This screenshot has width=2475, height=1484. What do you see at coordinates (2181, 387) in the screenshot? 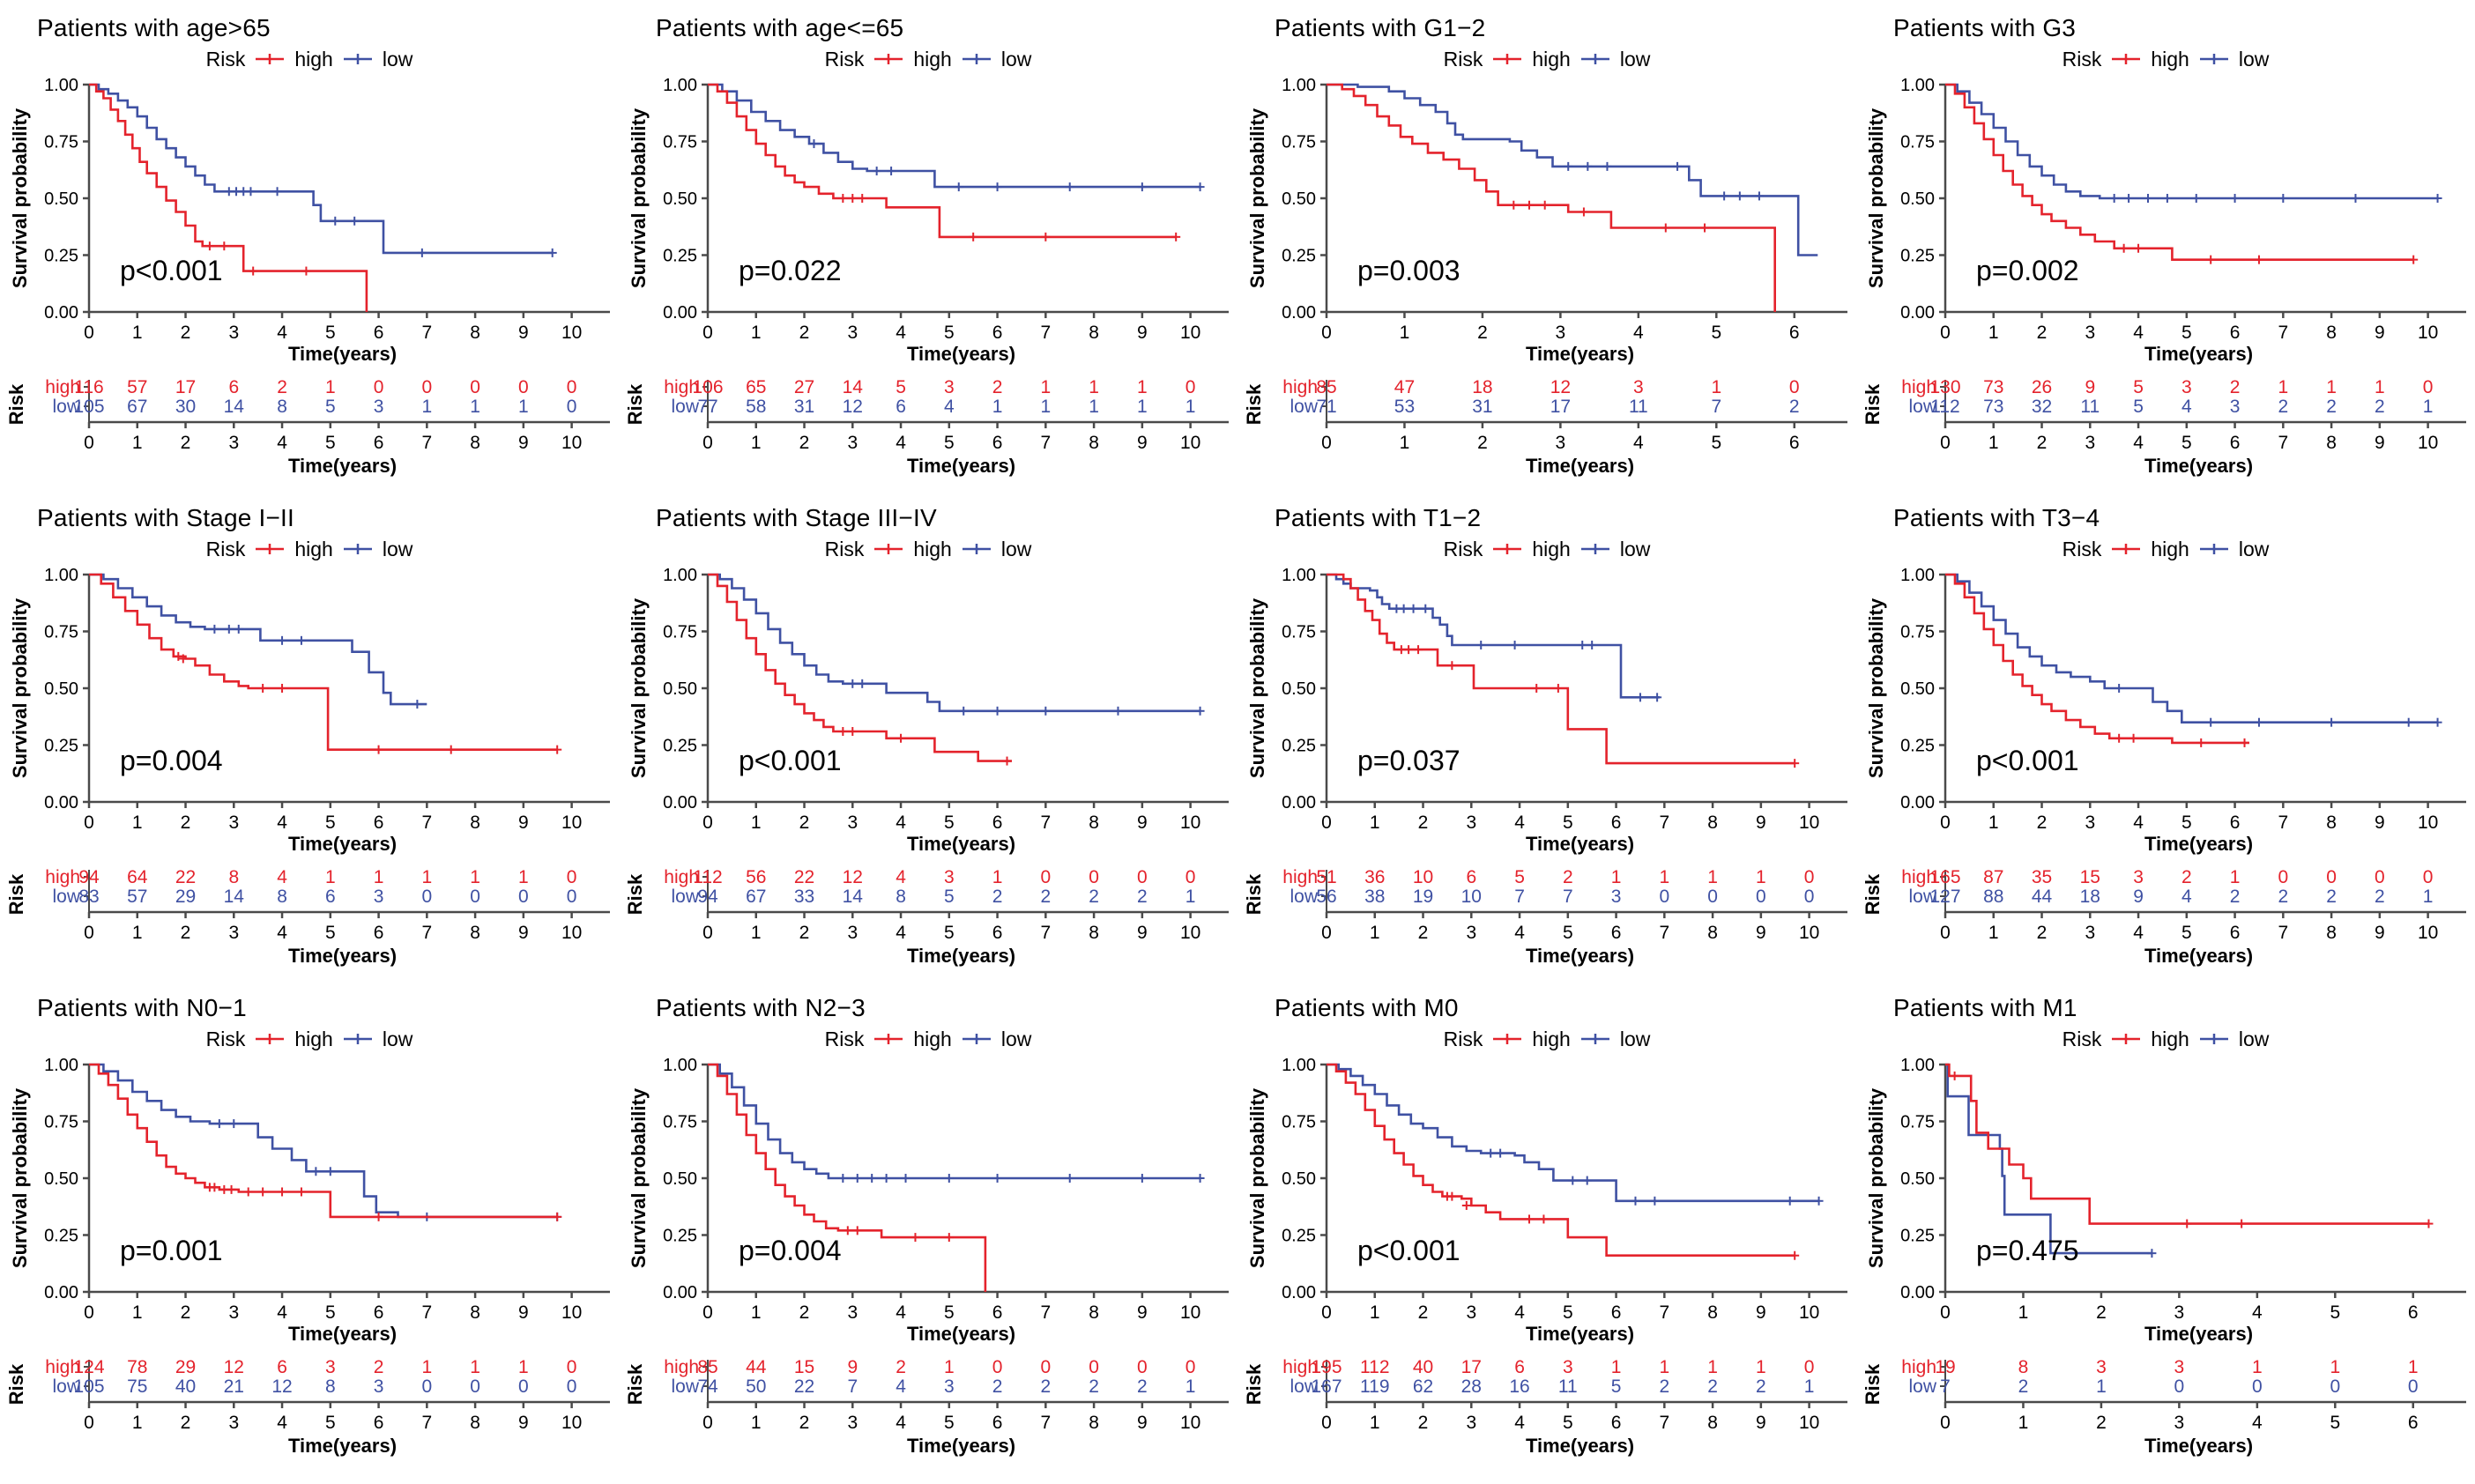
I see `high-at-risk-row: 130 73 26 9 5 3 2 1 1 1 0` at bounding box center [2181, 387].